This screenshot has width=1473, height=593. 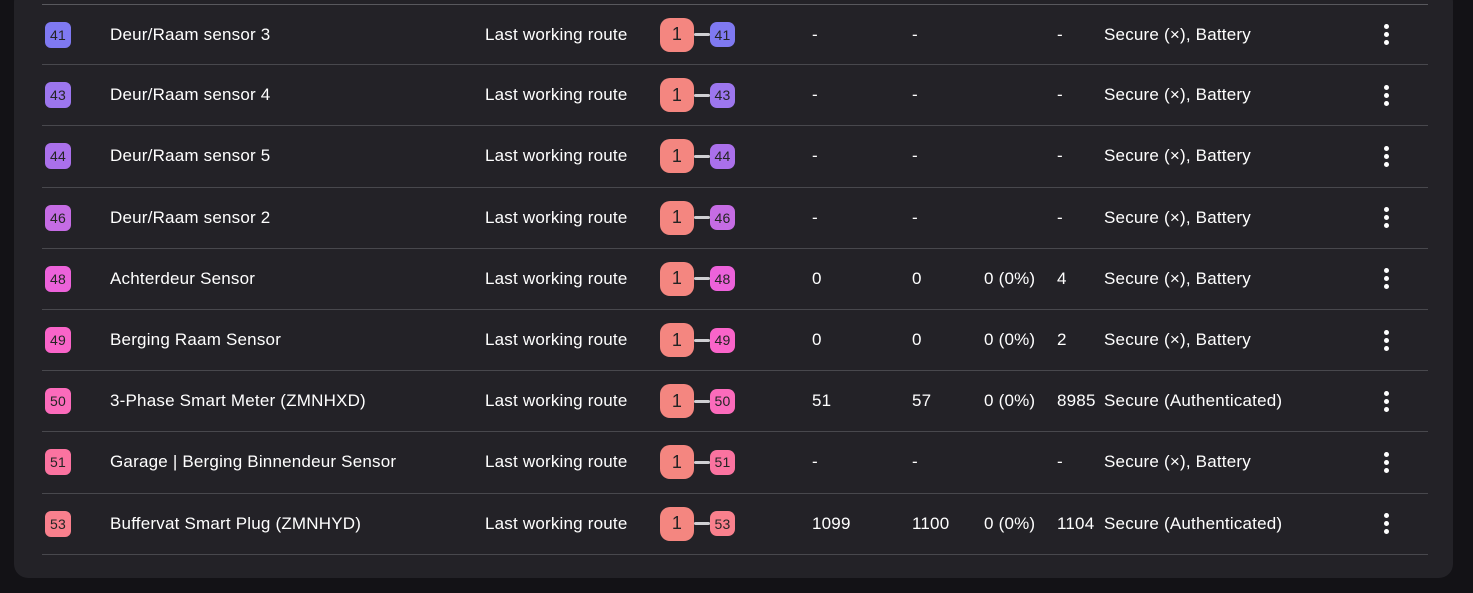 I want to click on stat-col4-value: 2, so click(x=1062, y=340).